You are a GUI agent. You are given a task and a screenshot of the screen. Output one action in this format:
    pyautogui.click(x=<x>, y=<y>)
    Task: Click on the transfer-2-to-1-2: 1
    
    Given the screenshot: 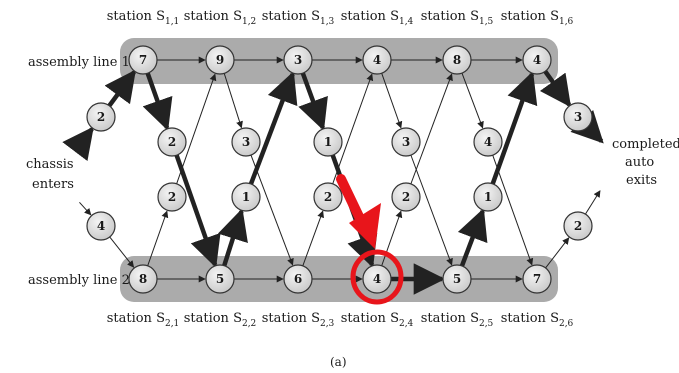 What is the action you would take?
    pyautogui.click(x=246, y=197)
    